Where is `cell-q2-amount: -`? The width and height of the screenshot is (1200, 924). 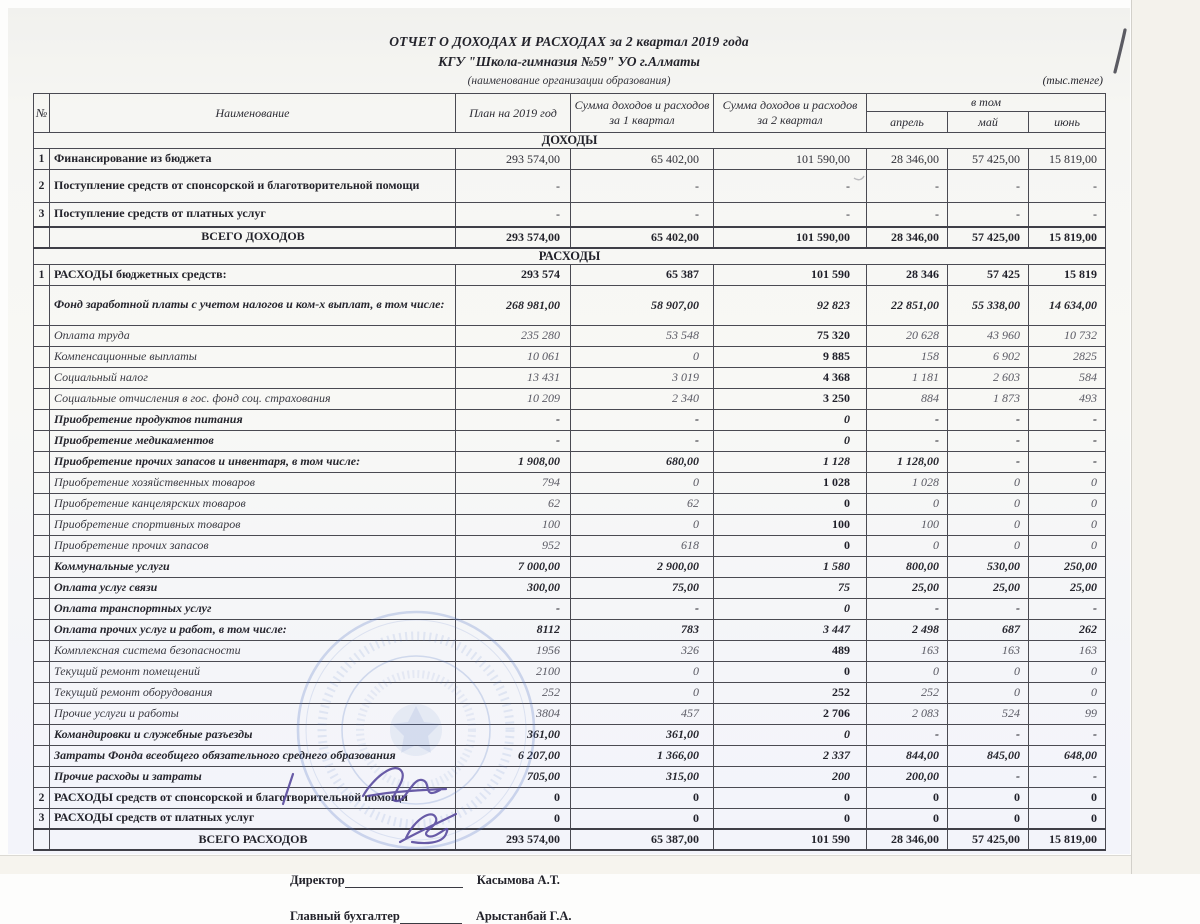 cell-q2-amount: - is located at coordinates (790, 186).